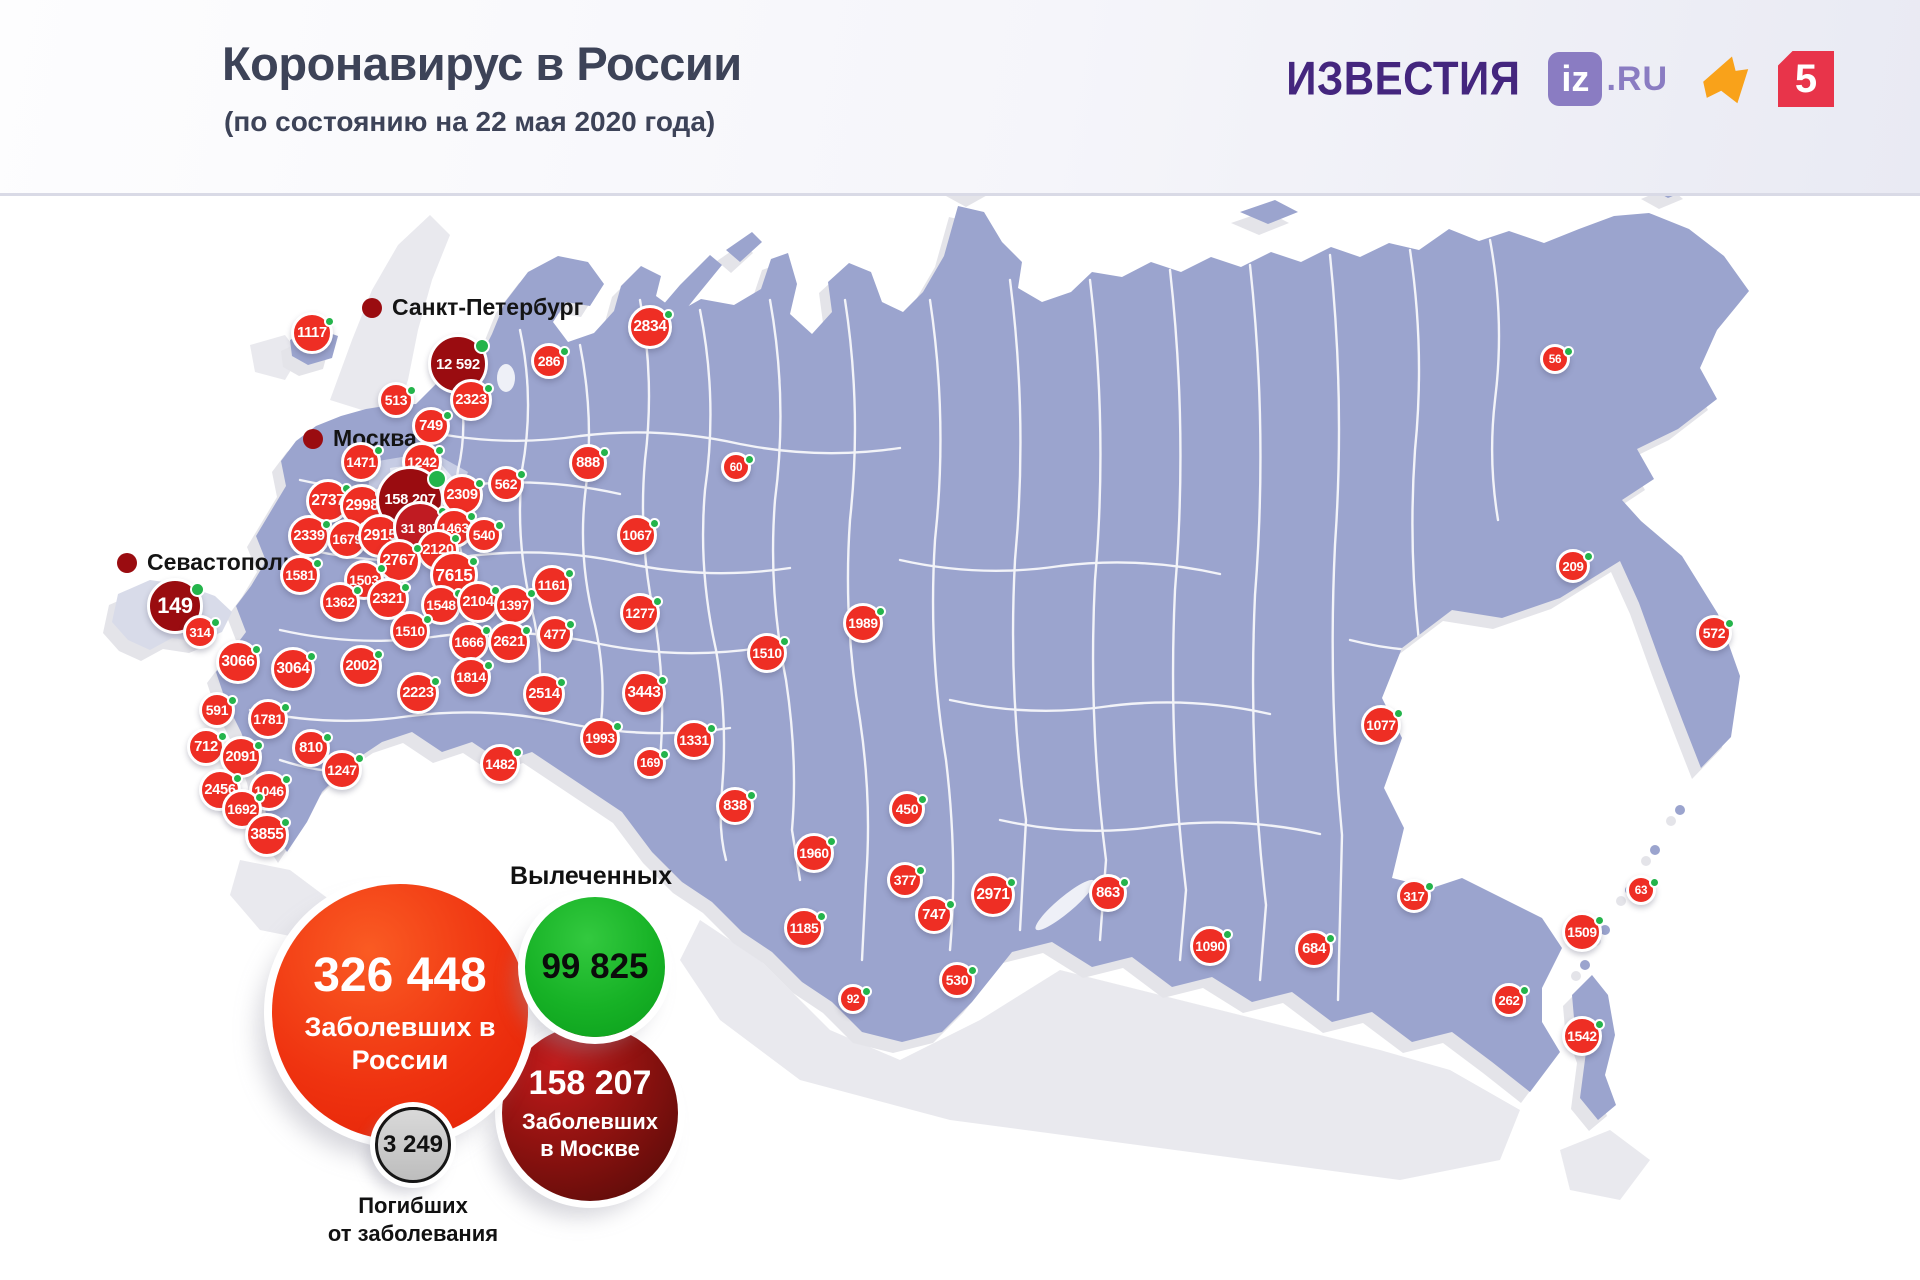  Describe the element at coordinates (432, 426) in the screenshot. I see `region-marker: 749` at that location.